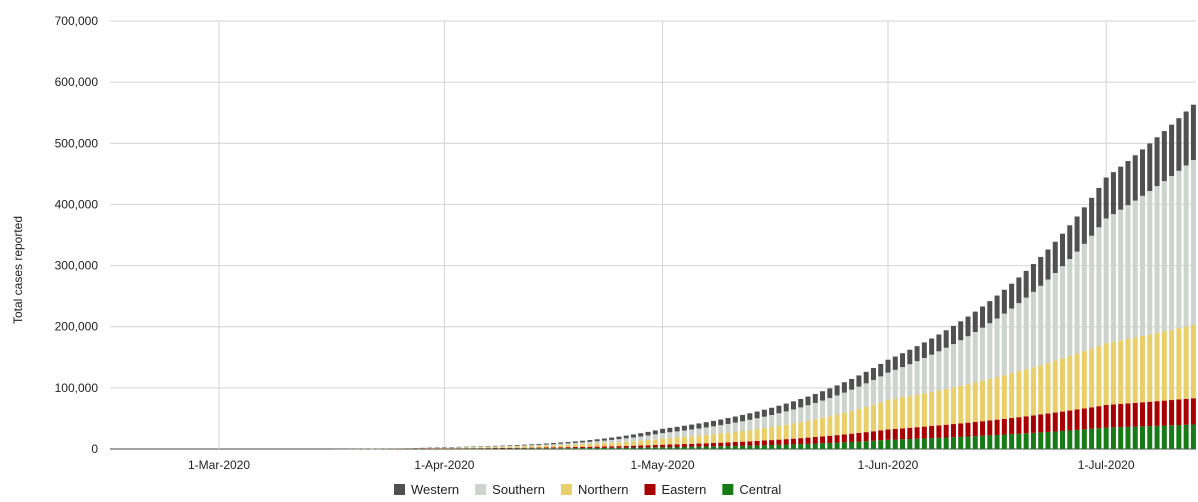 The height and width of the screenshot is (502, 1198). Describe the element at coordinates (760, 489) in the screenshot. I see `legend-label: Central` at that location.